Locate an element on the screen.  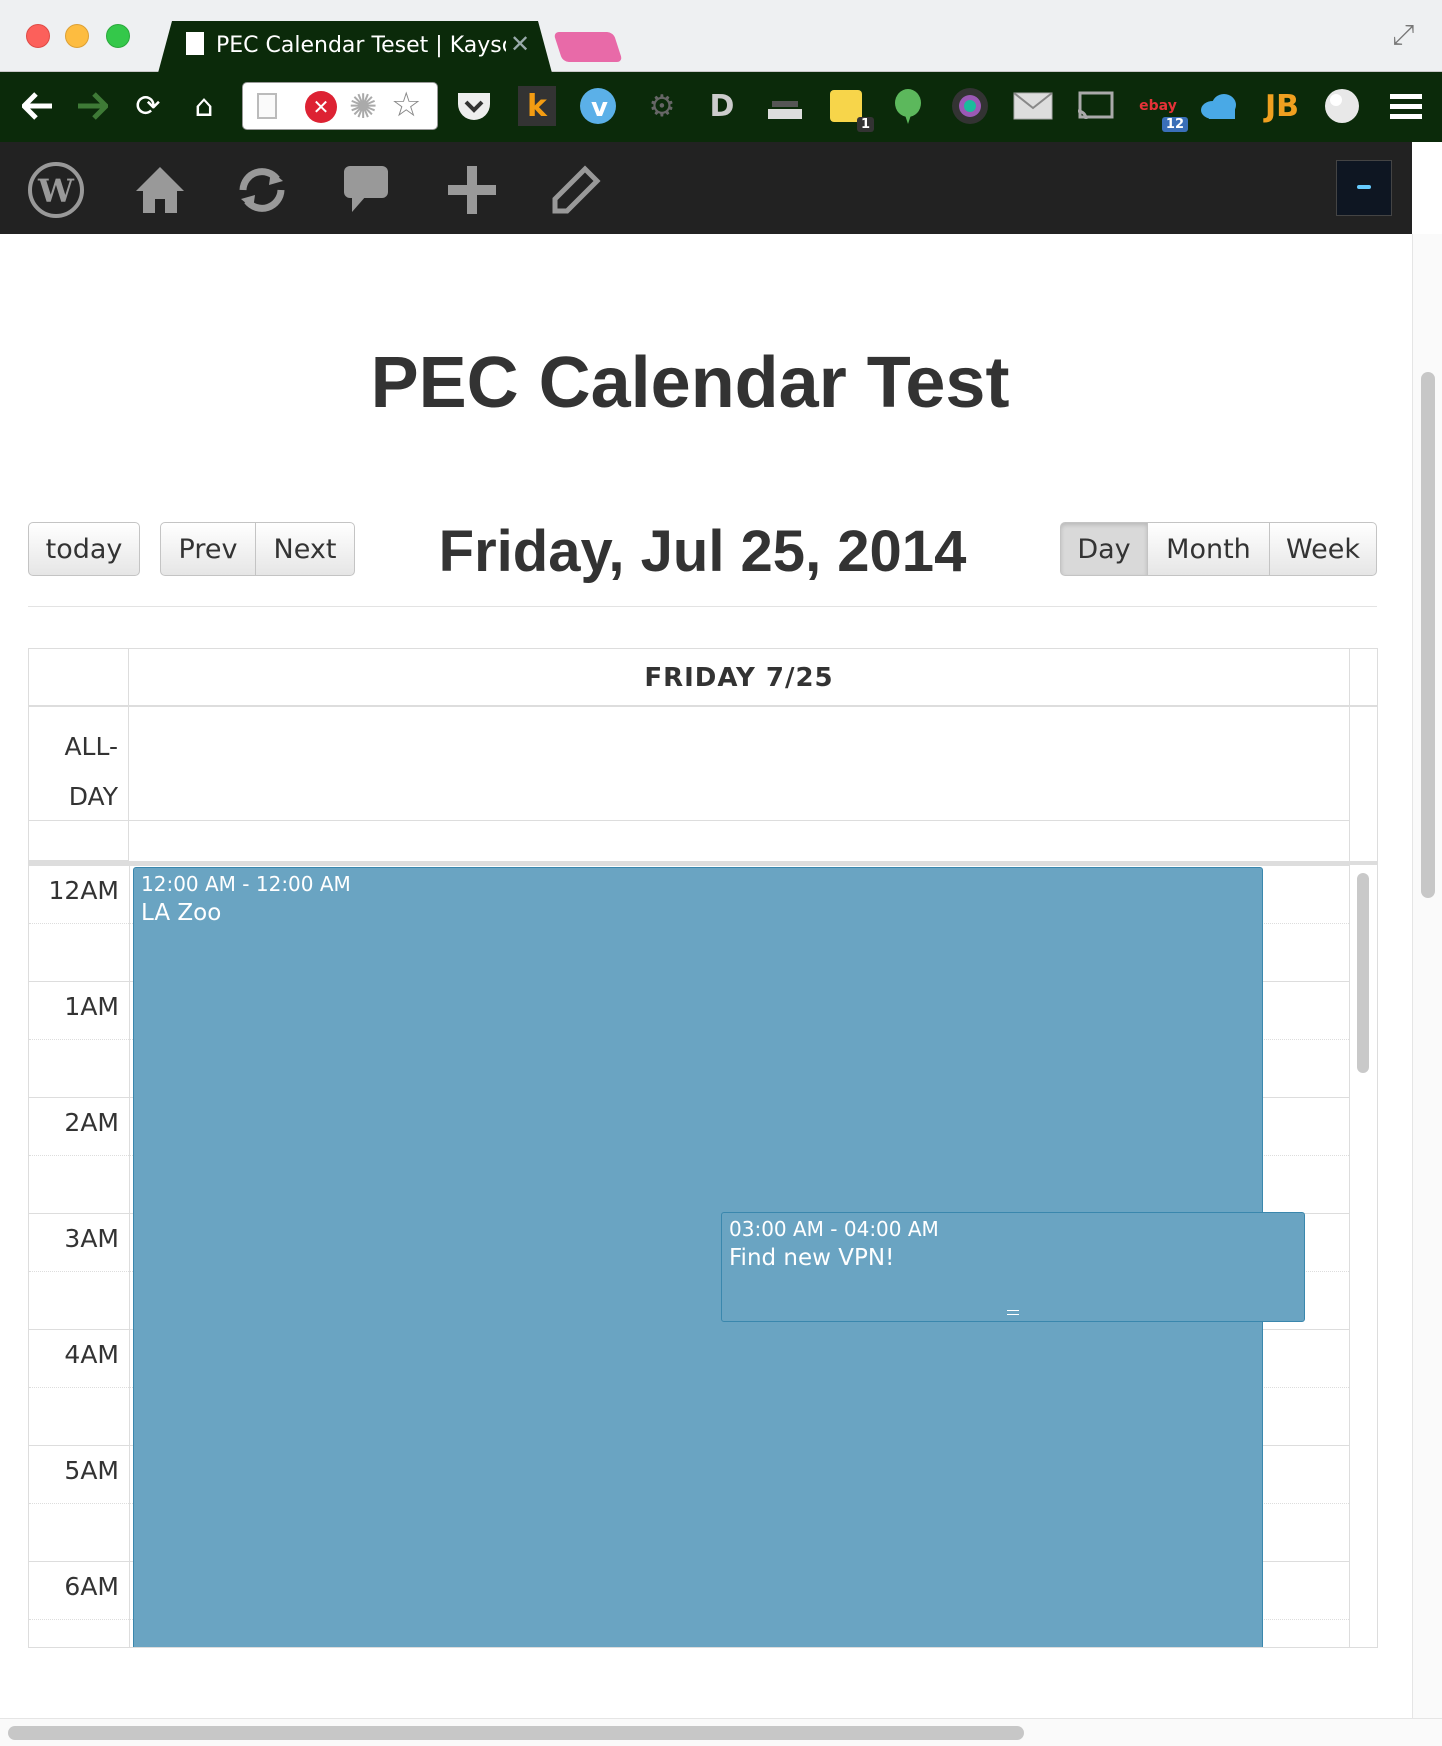
svg-text: v is located at coordinates (599, 108).